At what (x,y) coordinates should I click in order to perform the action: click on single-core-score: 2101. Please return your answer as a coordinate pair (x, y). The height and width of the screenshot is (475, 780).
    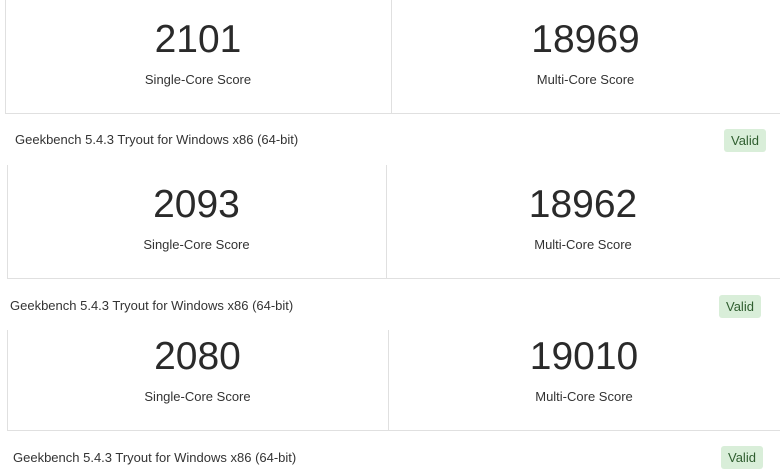
    Looking at the image, I should click on (198, 39).